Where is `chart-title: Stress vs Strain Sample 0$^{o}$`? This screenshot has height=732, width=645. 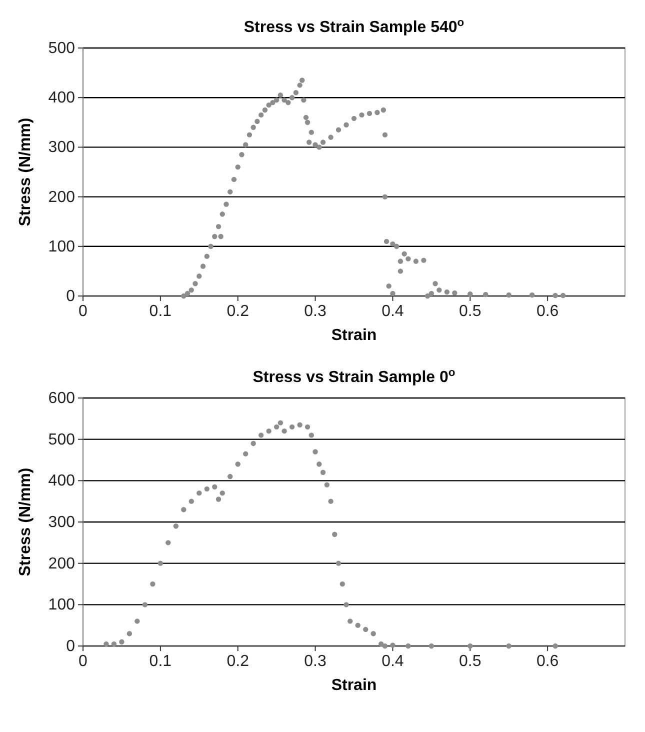 chart-title: Stress vs Strain Sample 0$^{o}$ is located at coordinates (354, 376).